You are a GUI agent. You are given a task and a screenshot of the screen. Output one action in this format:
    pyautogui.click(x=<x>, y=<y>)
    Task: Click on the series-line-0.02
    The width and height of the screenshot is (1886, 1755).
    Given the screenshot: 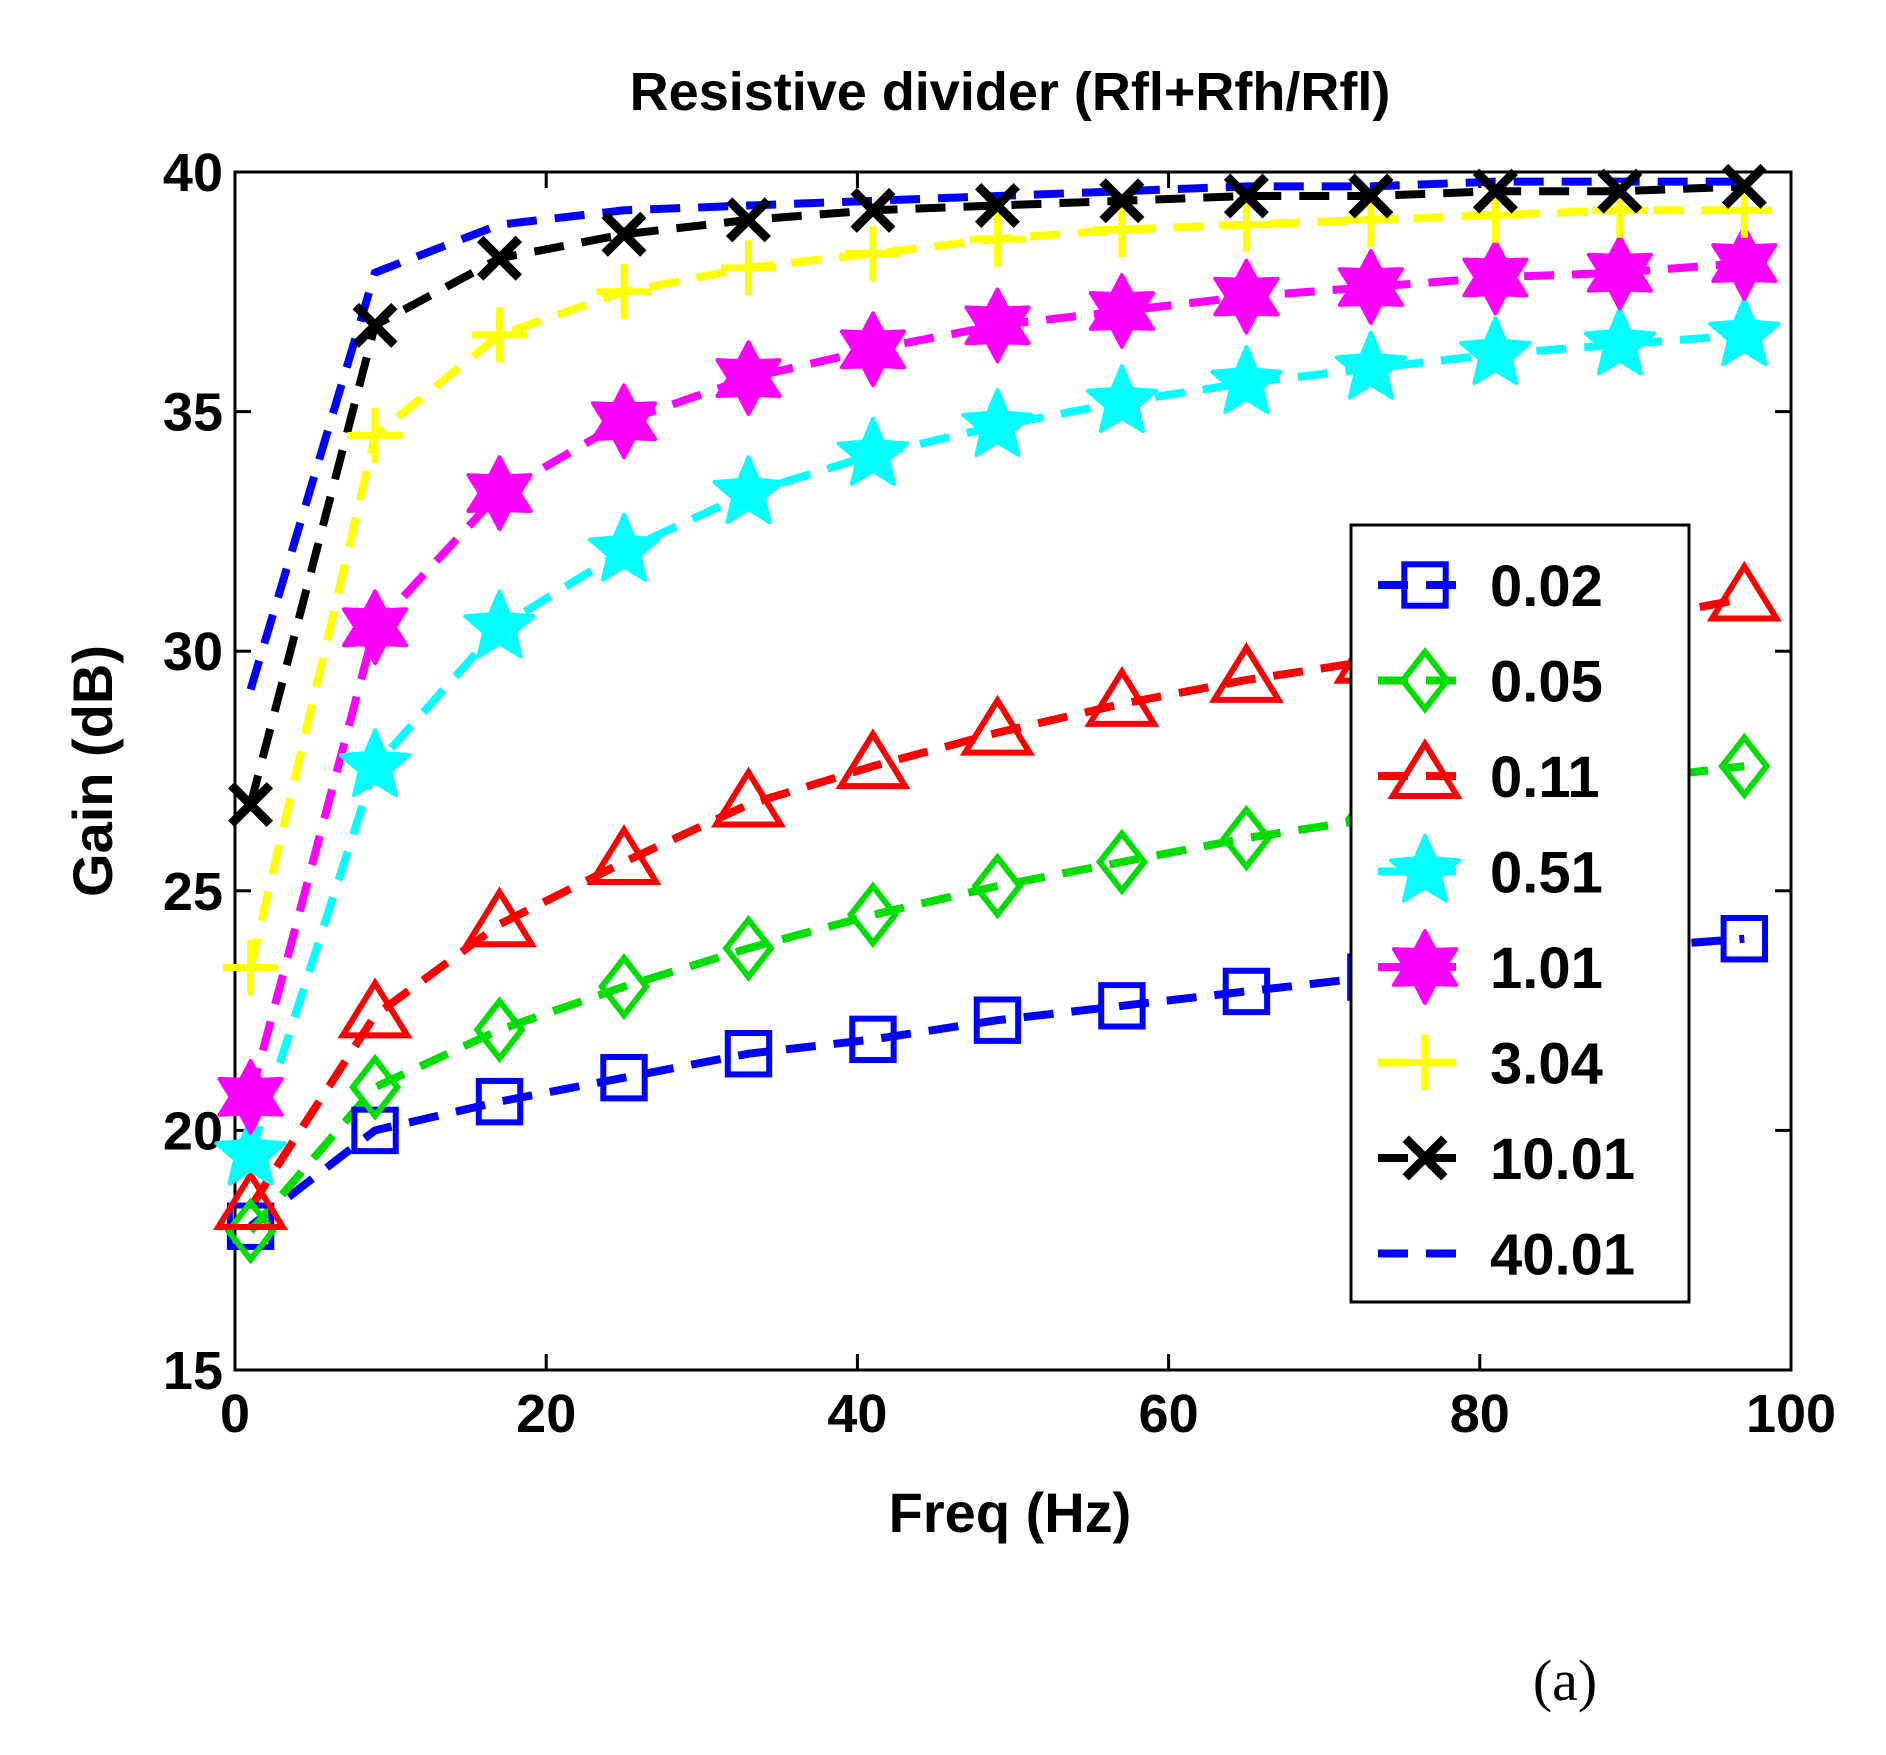 What is the action you would take?
    pyautogui.click(x=996, y=1082)
    